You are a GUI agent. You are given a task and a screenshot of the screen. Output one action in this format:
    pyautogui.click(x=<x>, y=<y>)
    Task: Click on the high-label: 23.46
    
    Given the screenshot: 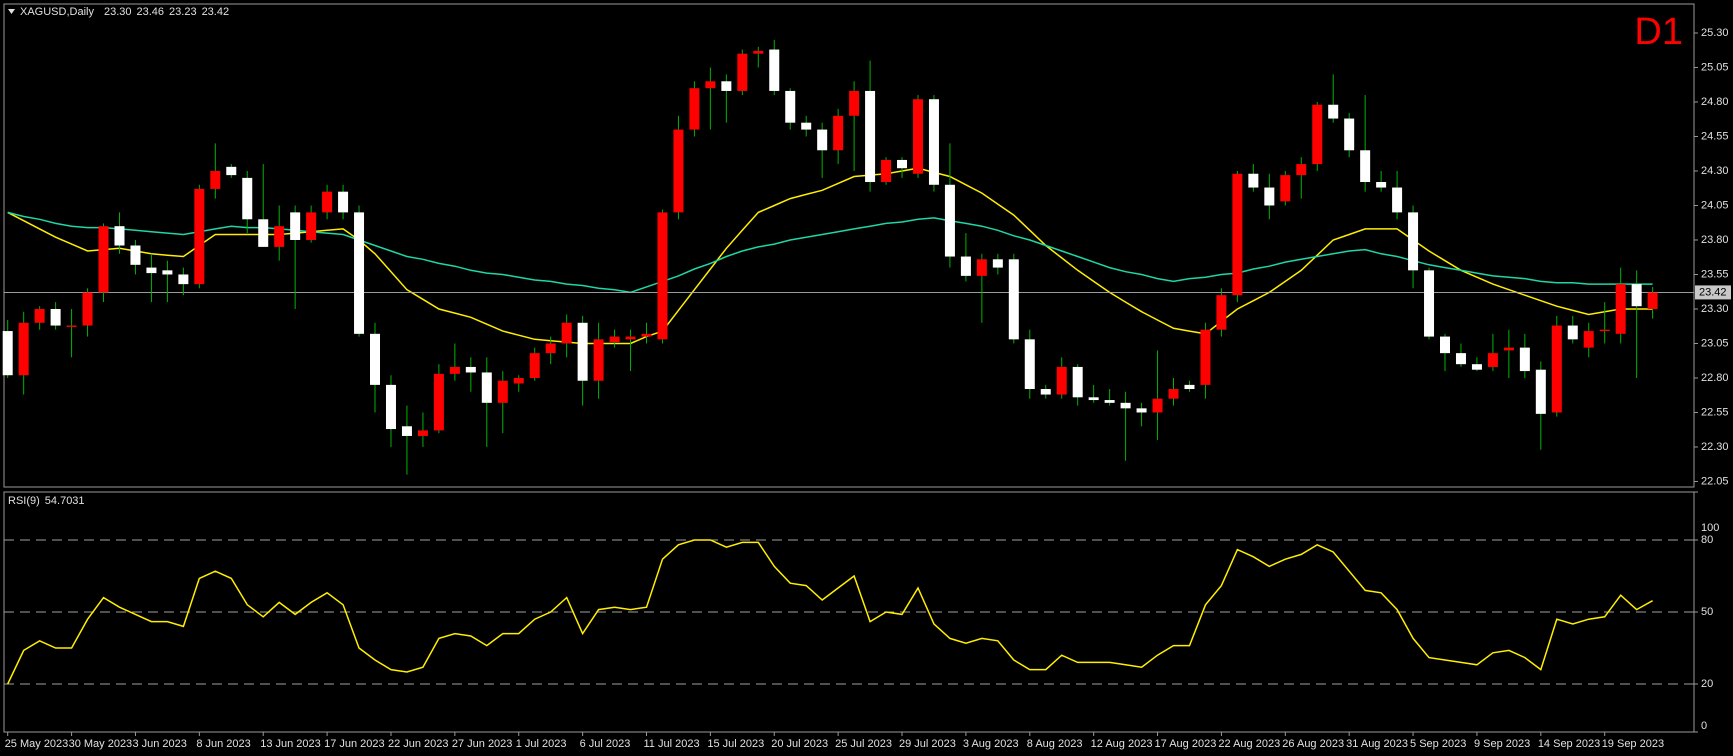 What is the action you would take?
    pyautogui.click(x=151, y=12)
    